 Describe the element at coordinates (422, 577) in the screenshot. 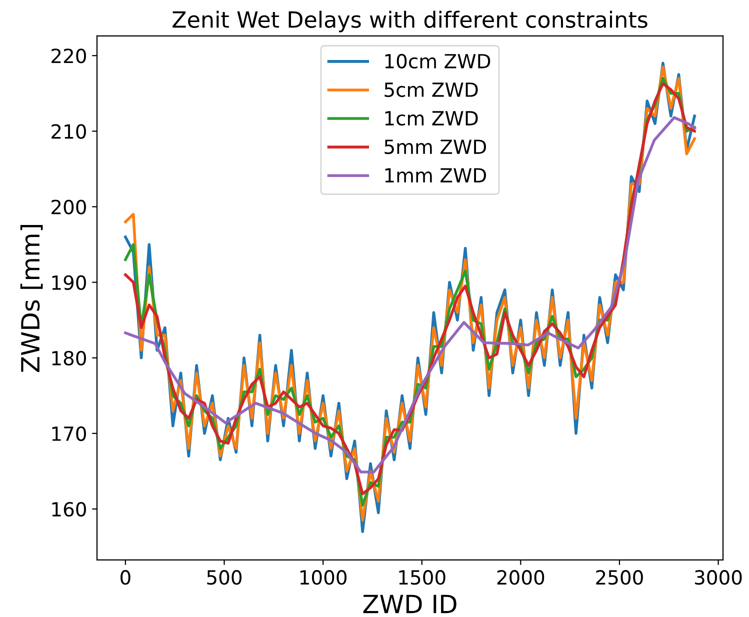

I see `x-tick-label: 1500` at that location.